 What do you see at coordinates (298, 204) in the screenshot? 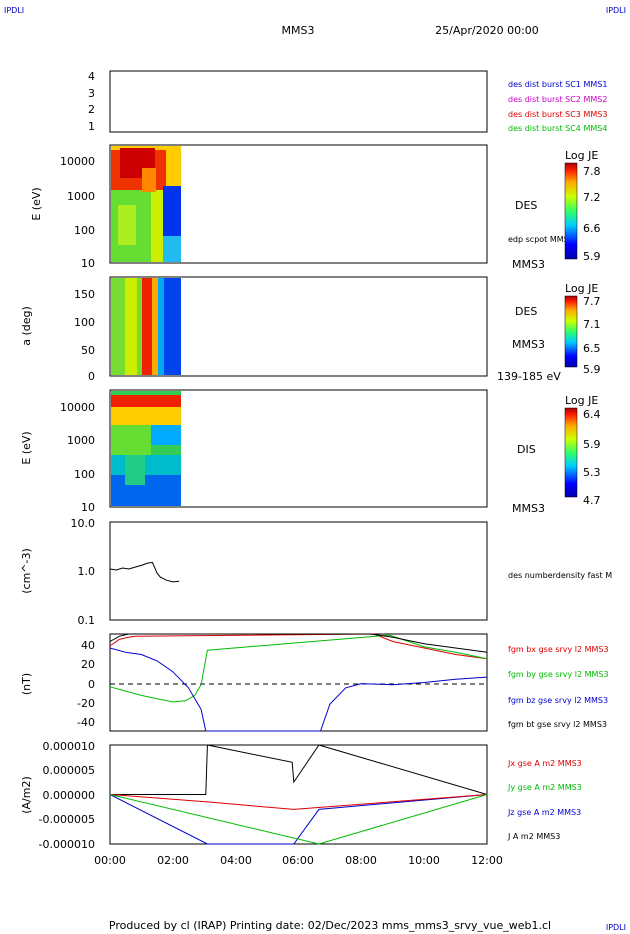
I see `panel-2-frame` at bounding box center [298, 204].